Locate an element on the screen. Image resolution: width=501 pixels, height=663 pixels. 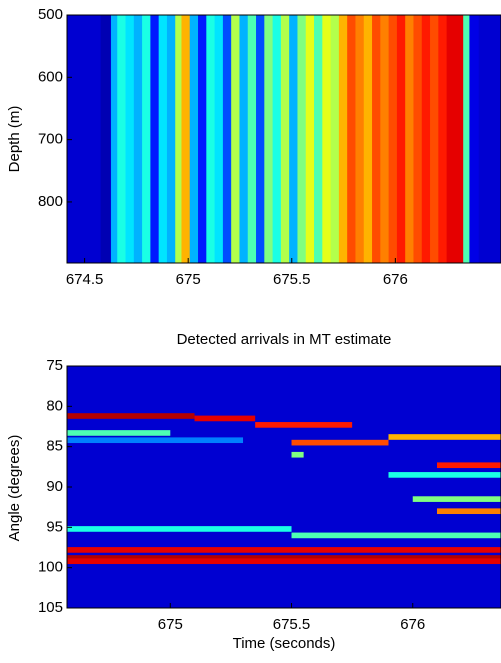
y-tick-label: 90 is located at coordinates (54, 486).